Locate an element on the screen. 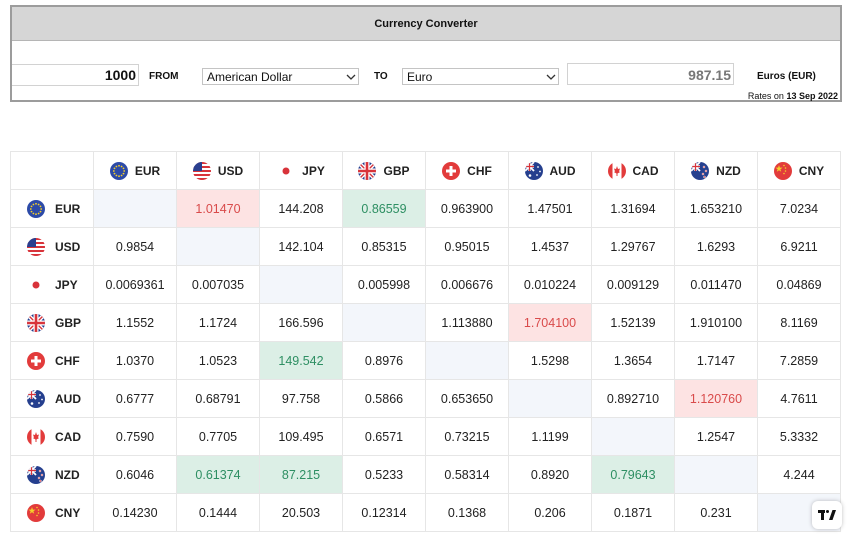  rate-cell: 0.009129 is located at coordinates (633, 284).